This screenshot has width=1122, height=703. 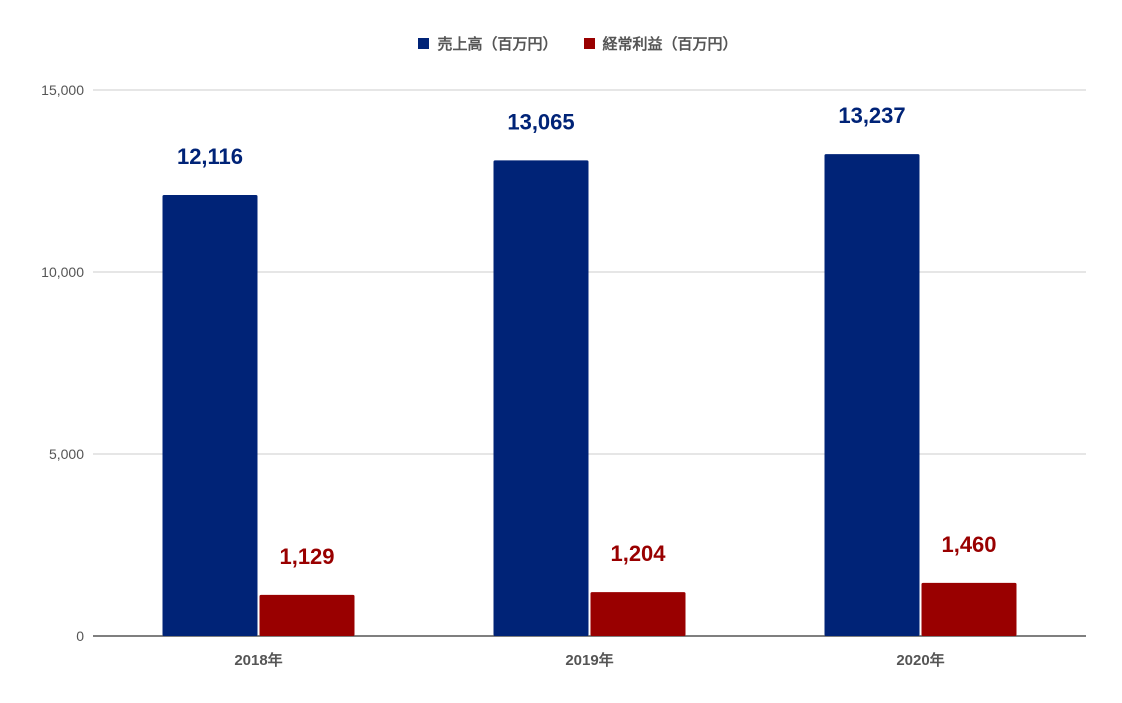 I want to click on legend-swatch-sales, so click(x=424, y=43).